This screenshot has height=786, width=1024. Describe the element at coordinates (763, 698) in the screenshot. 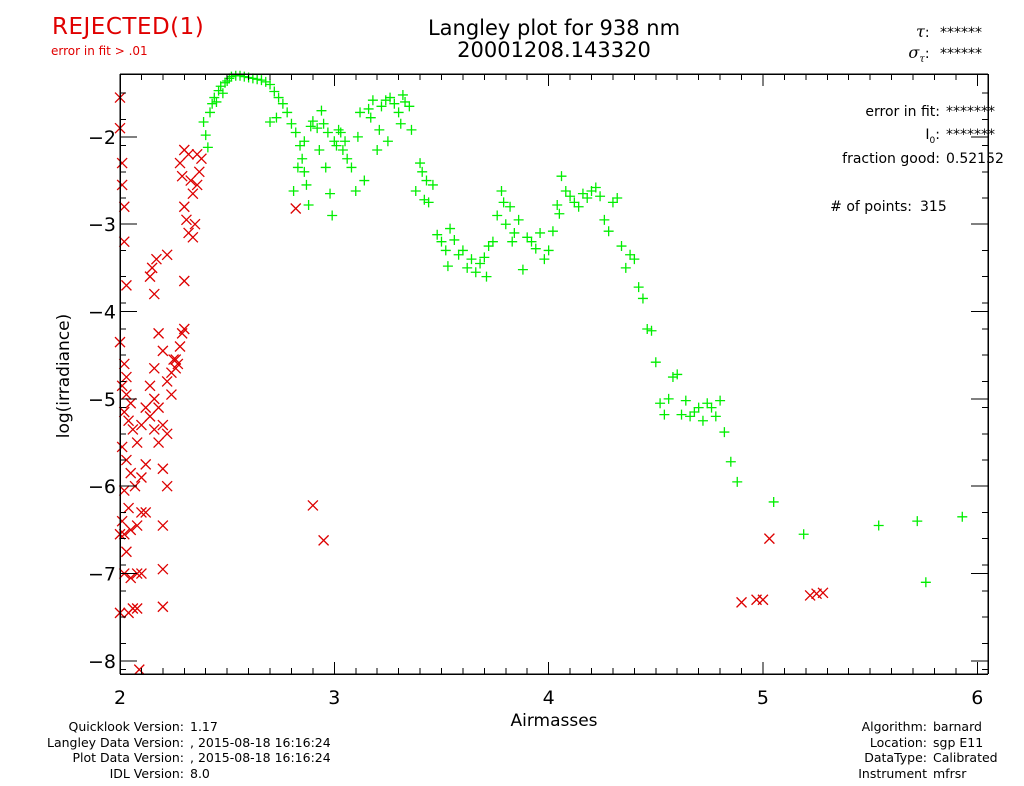

I see `x-tick-label: 5` at that location.